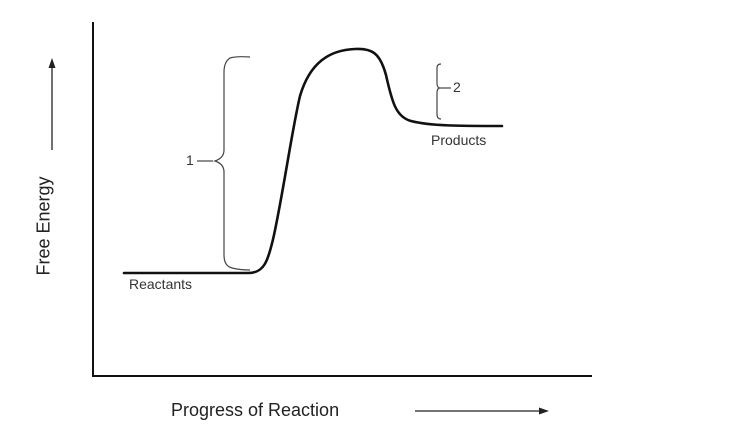 The image size is (731, 435). I want to click on x-axis-arrow-icon, so click(482, 411).